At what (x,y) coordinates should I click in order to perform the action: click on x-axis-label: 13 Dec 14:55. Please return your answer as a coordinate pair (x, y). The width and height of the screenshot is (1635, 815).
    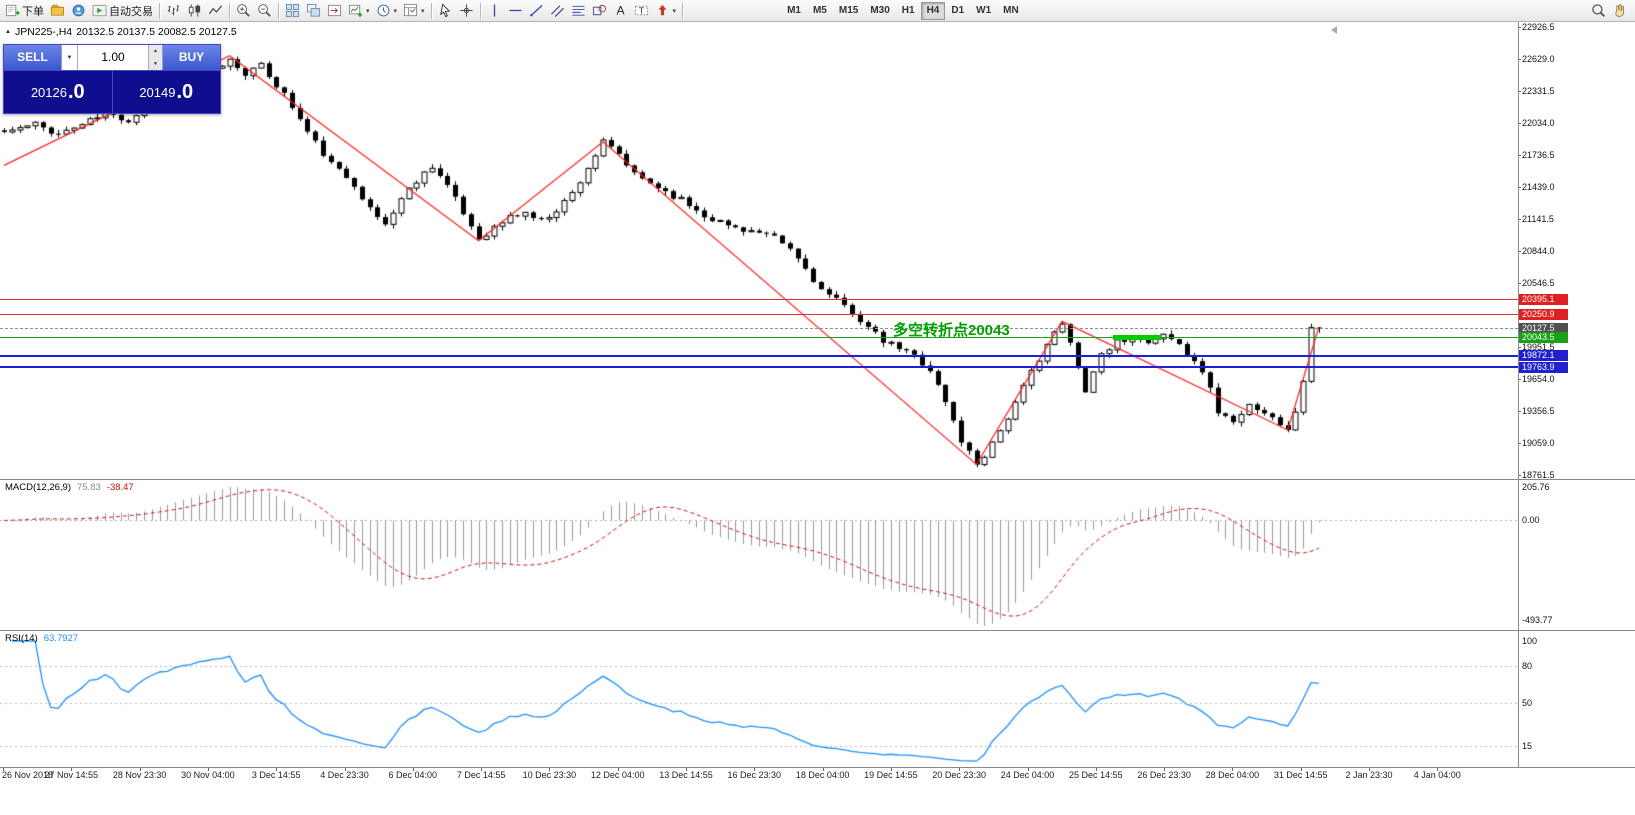
    Looking at the image, I should click on (686, 775).